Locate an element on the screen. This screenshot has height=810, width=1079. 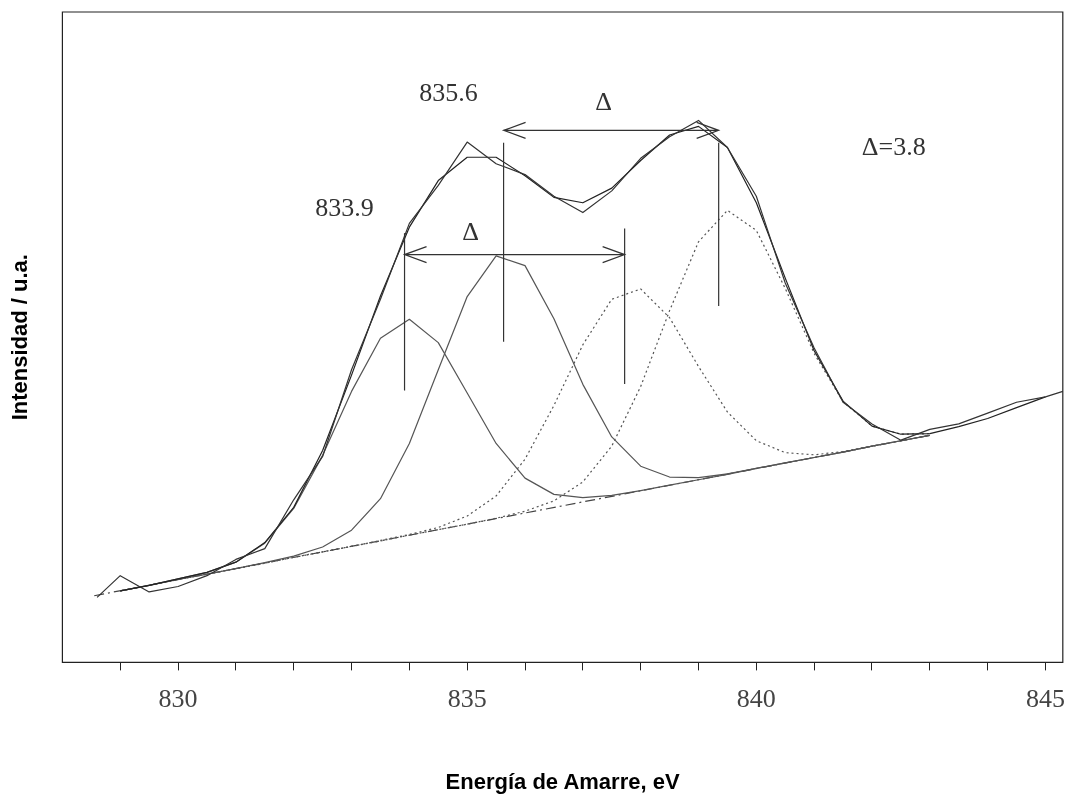
text: 835.6 is located at coordinates (448, 93).